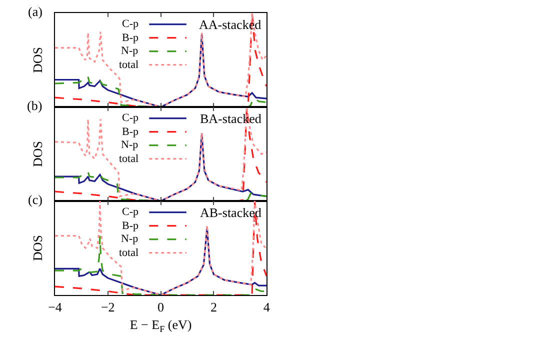 This screenshot has height=338, width=540. Describe the element at coordinates (161, 307) in the screenshot. I see `x-tick-label: 0` at that location.